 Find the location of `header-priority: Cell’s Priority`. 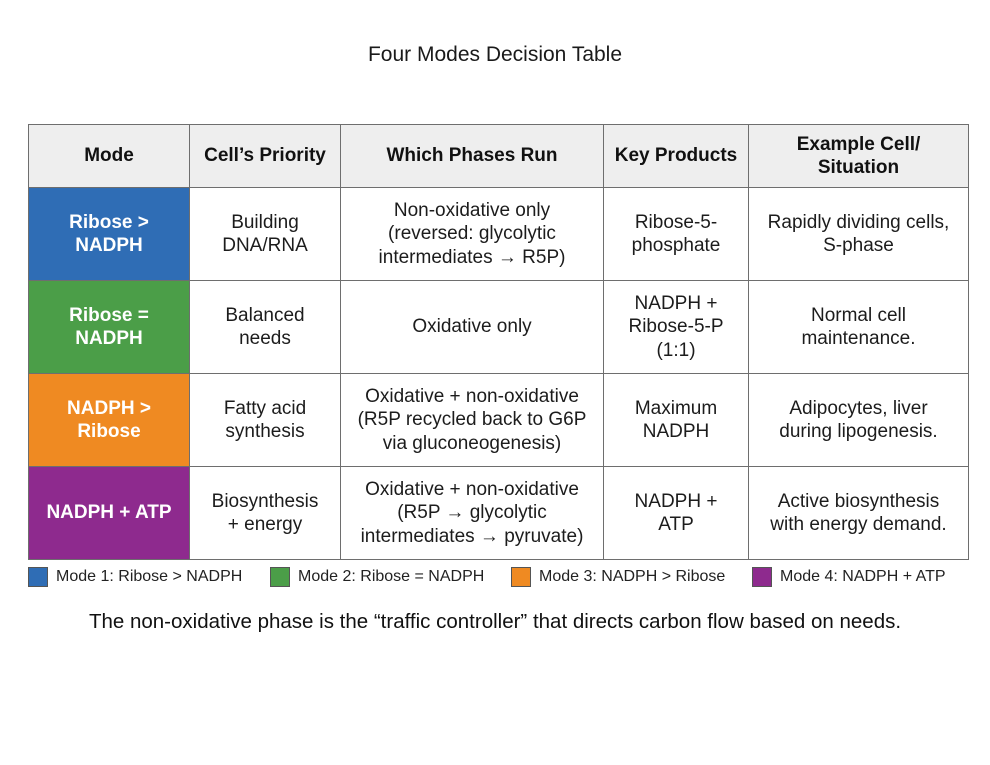

header-priority: Cell’s Priority is located at coordinates (265, 156).